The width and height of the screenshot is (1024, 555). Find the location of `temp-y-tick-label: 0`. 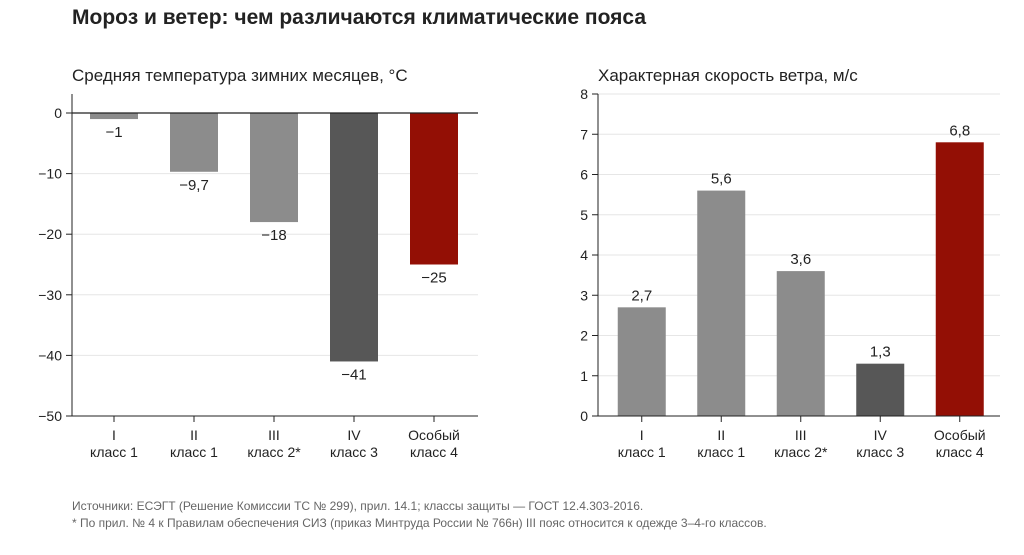

temp-y-tick-label: 0 is located at coordinates (58, 113).